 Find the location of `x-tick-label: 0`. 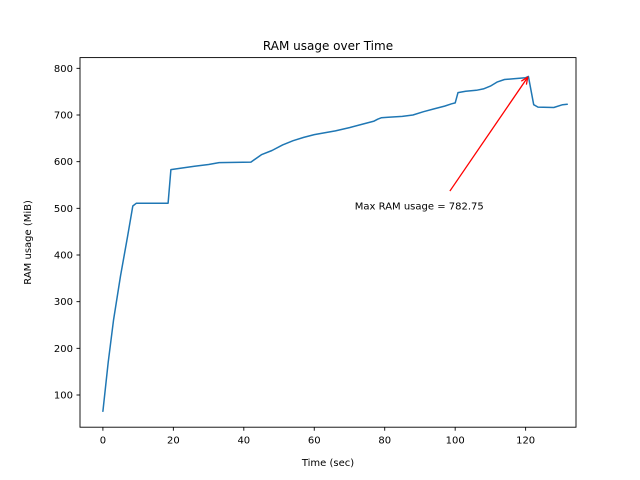

x-tick-label: 0 is located at coordinates (103, 441).